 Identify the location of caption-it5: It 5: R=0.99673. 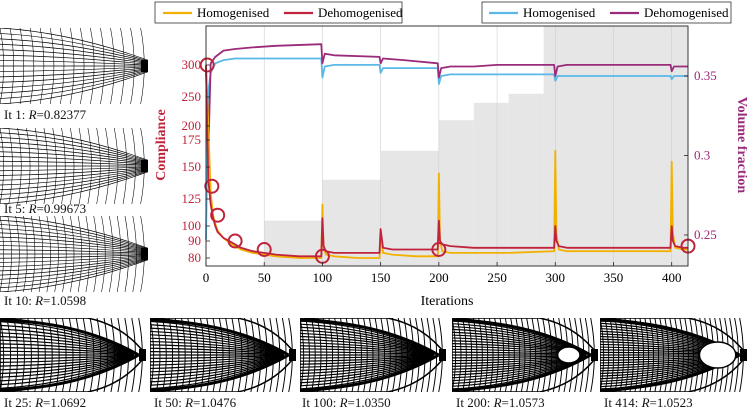
(45, 208).